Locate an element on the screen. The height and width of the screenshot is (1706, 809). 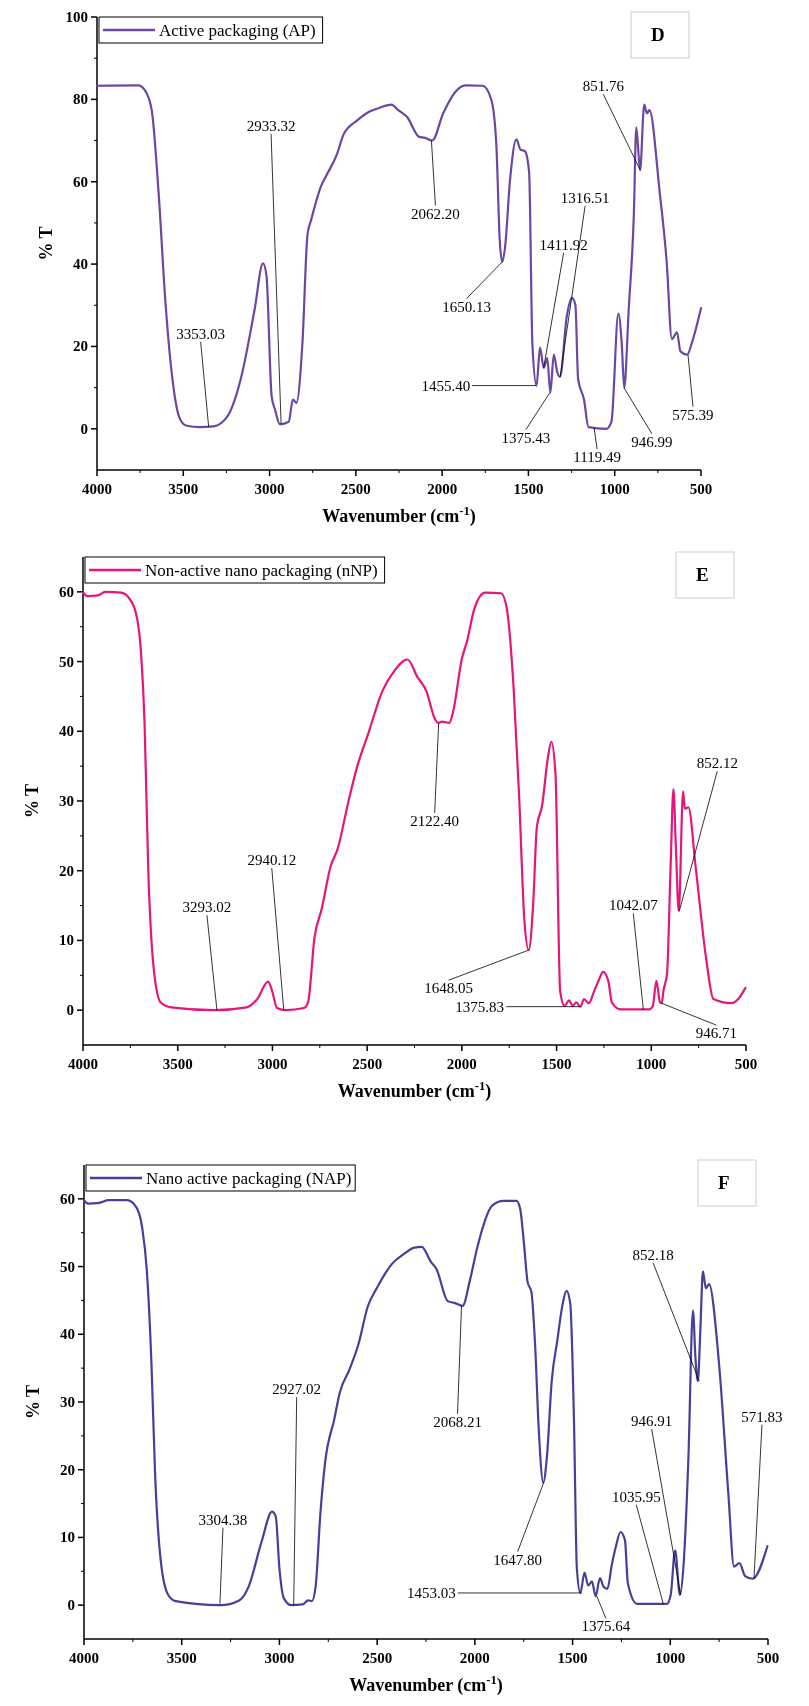
annotation: 2940.12 is located at coordinates (272, 860).